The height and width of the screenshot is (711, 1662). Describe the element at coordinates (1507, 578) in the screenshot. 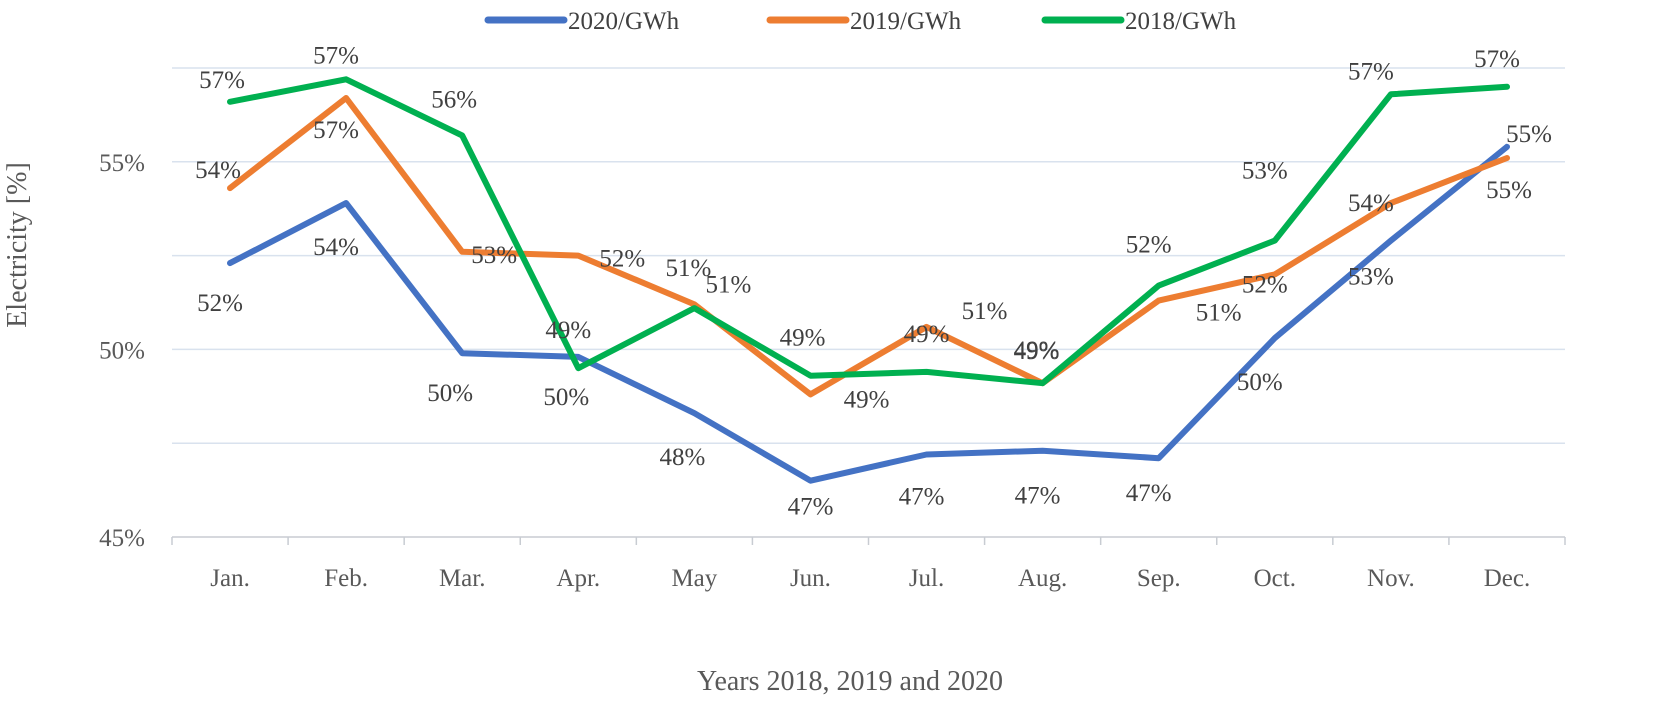

I see `x-tick-label: Dec.` at that location.